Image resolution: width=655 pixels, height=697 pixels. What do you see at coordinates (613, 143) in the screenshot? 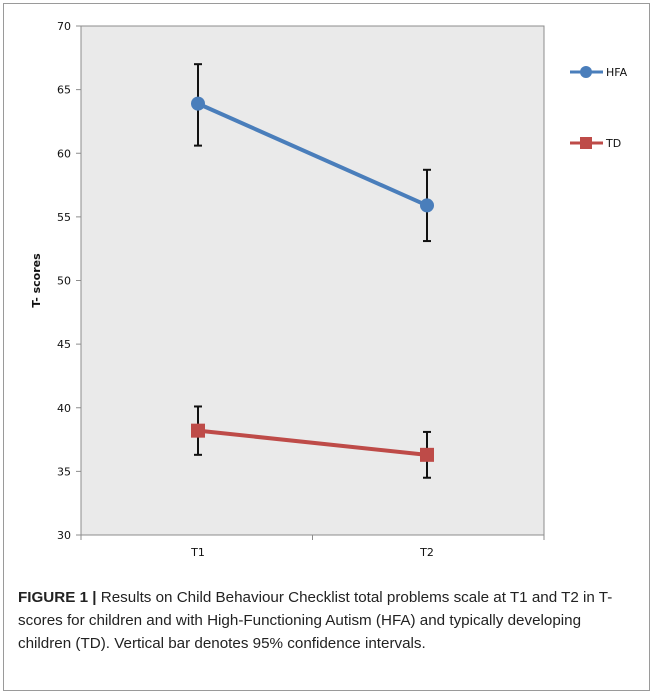
I see `legend-label: TD` at bounding box center [613, 143].